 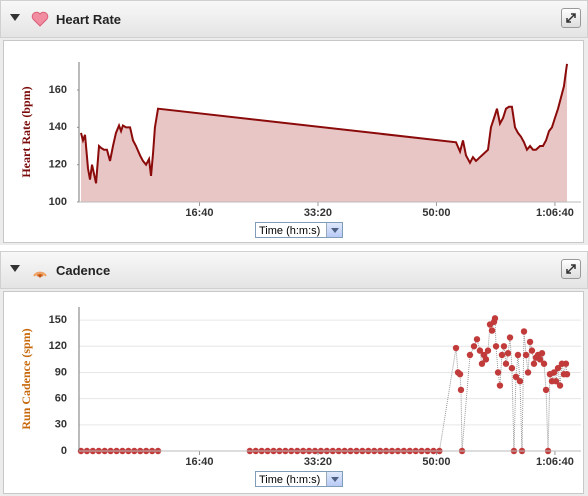 What do you see at coordinates (83, 270) in the screenshot?
I see `panel-title: Cadence` at bounding box center [83, 270].